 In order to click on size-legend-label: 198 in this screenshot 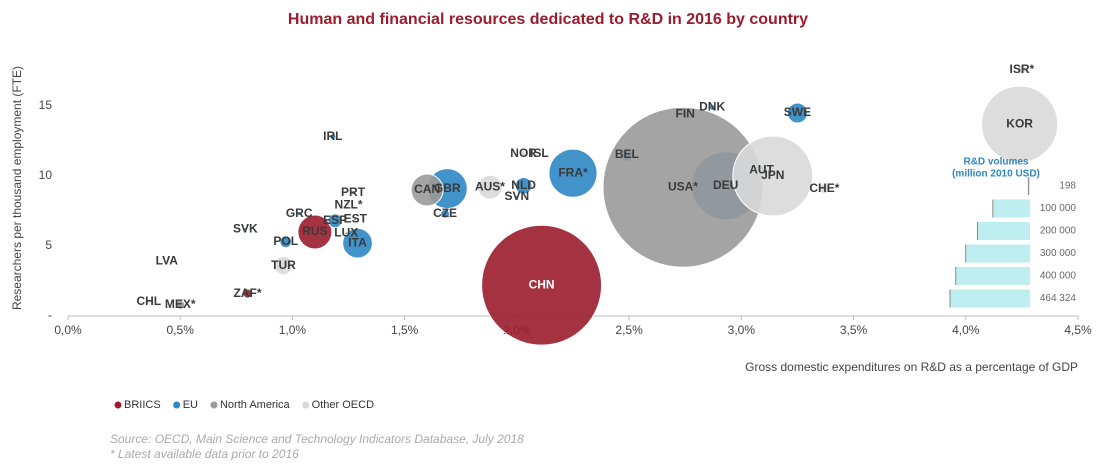, I will do `click(1067, 186)`.